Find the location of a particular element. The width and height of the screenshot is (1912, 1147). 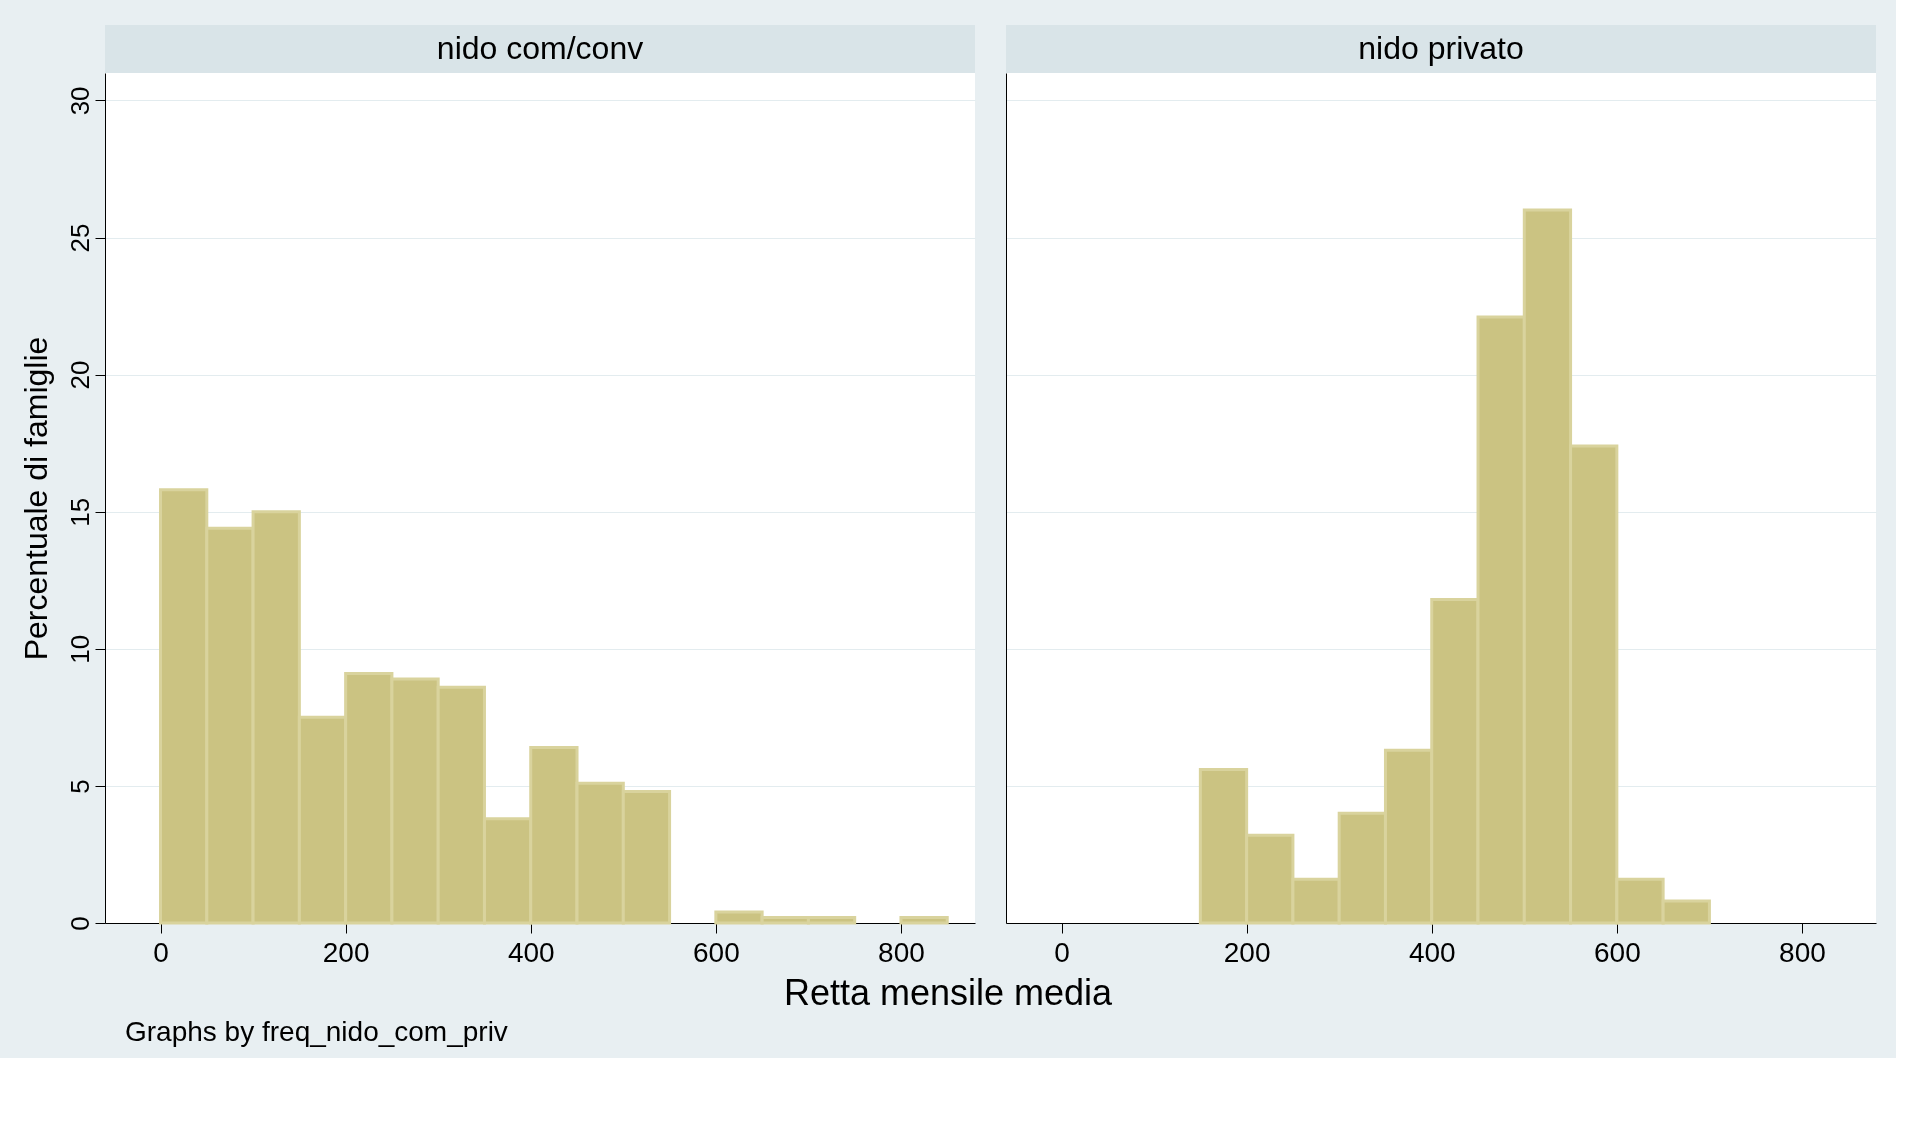

y-tick-label: 25 is located at coordinates (79, 238).